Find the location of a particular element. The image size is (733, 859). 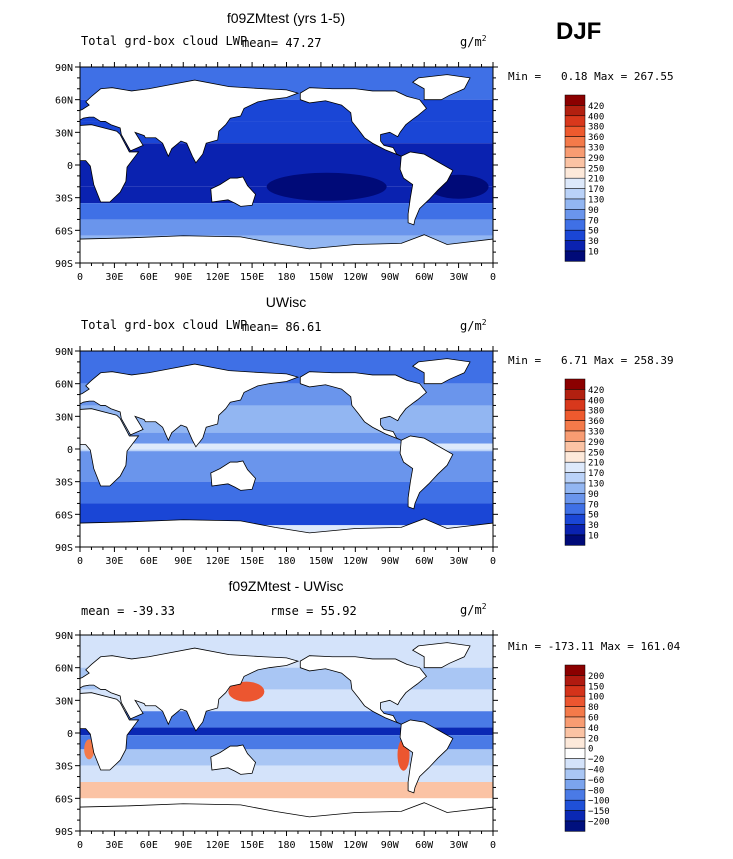

y-tick-label: 90S is located at coordinates (64, 264).